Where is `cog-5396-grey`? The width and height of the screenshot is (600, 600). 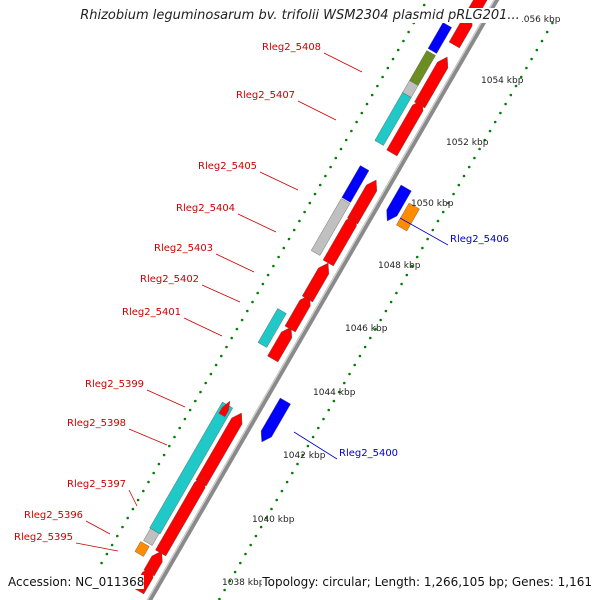 cog-5396-grey is located at coordinates (151, 537).